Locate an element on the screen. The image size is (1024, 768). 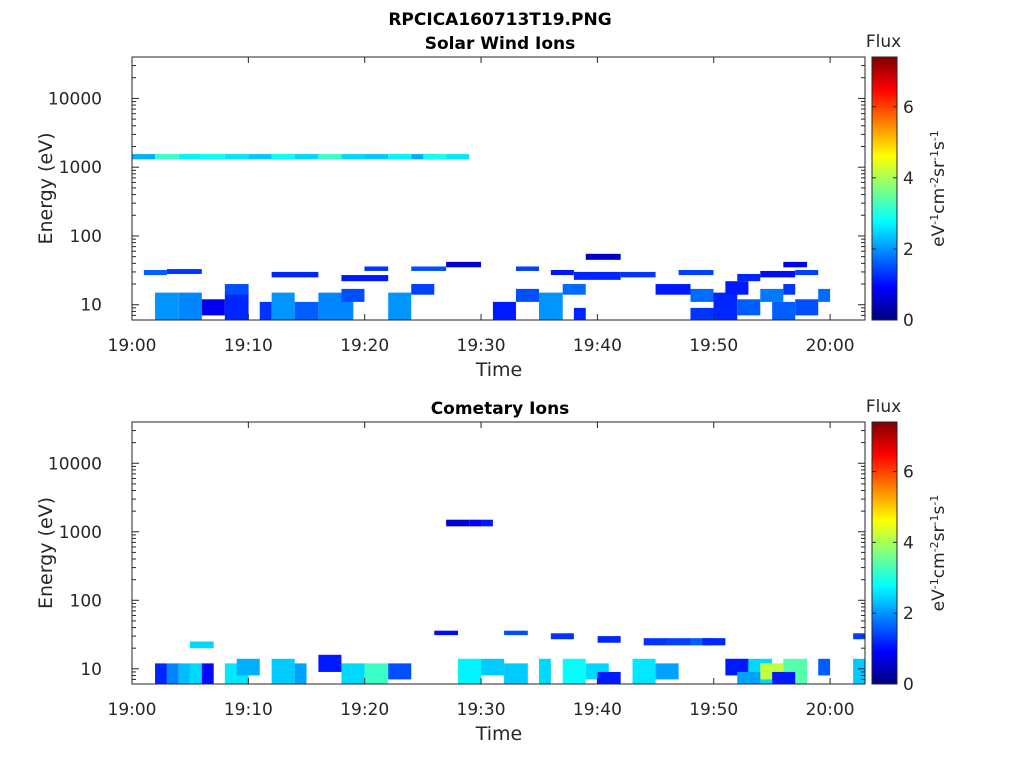
y-tick-label: 1000 is located at coordinates (80, 168).